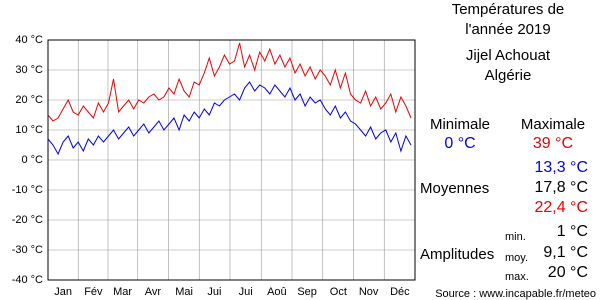 The height and width of the screenshot is (300, 600). What do you see at coordinates (400, 292) in the screenshot?
I see `x-tick-label: Déc` at bounding box center [400, 292].